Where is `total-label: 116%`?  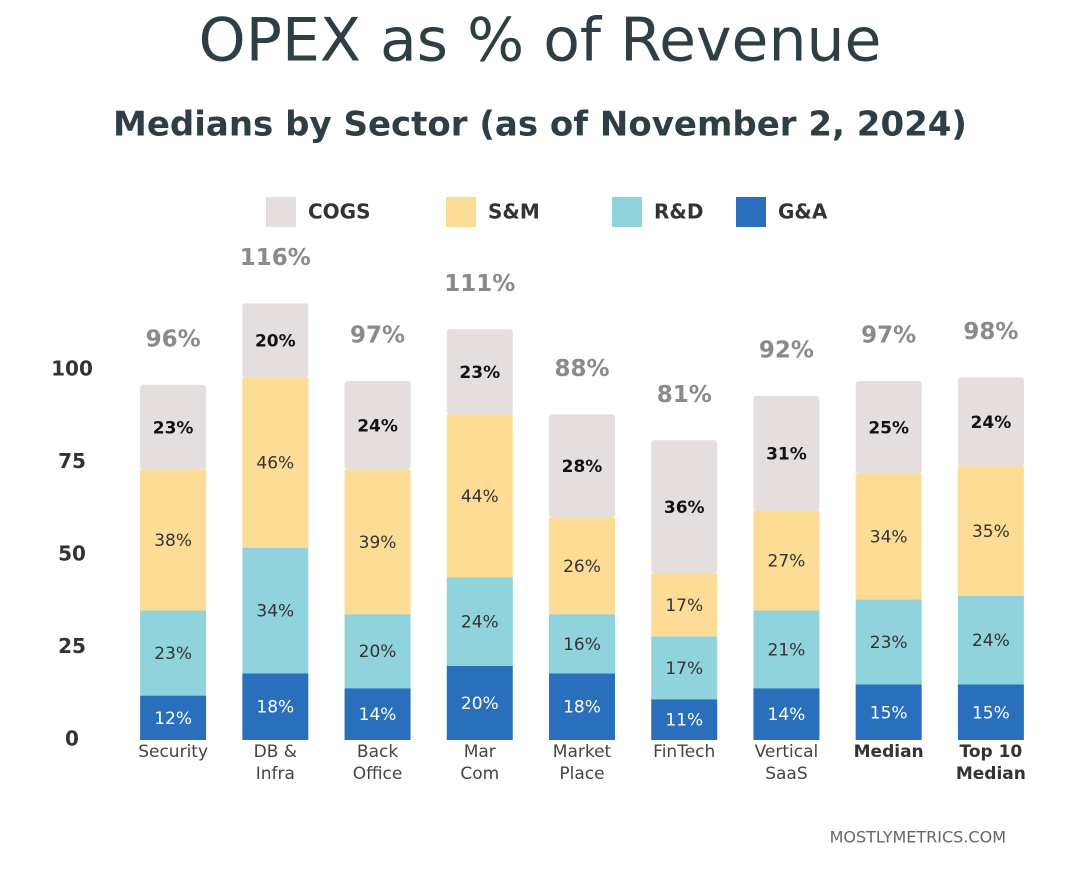
total-label: 116% is located at coordinates (275, 258).